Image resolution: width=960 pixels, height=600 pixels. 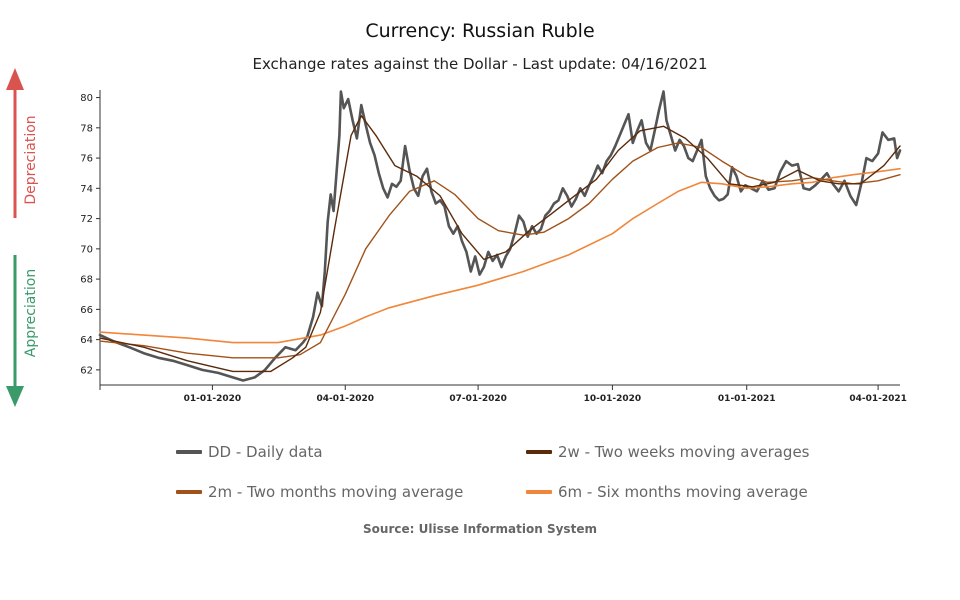 I want to click on source-note: Source: Ulisse Information System, so click(x=480, y=529).